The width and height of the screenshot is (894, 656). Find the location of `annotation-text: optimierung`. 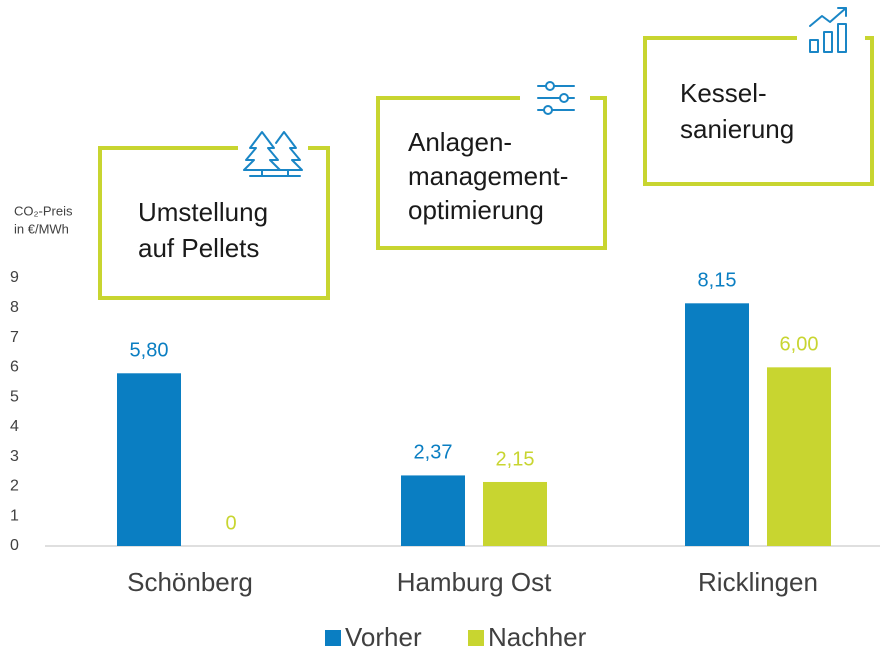

annotation-text: optimierung is located at coordinates (476, 210).